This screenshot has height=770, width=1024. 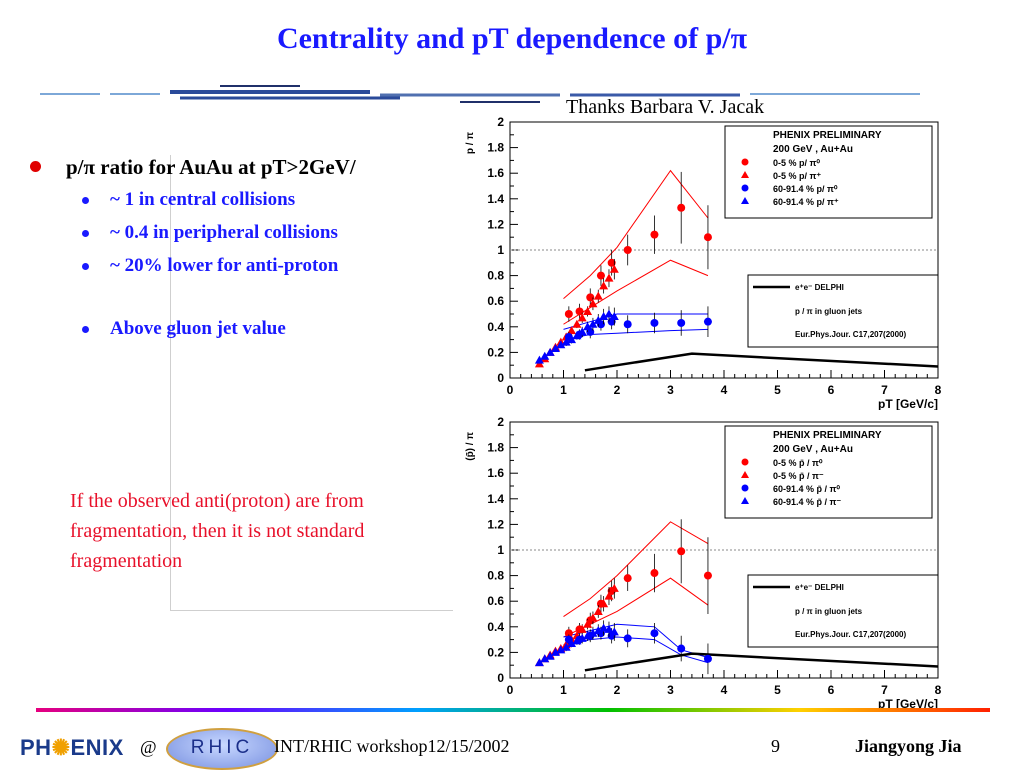 I want to click on sub-bullet: Above gluon jet value, so click(x=245, y=334).